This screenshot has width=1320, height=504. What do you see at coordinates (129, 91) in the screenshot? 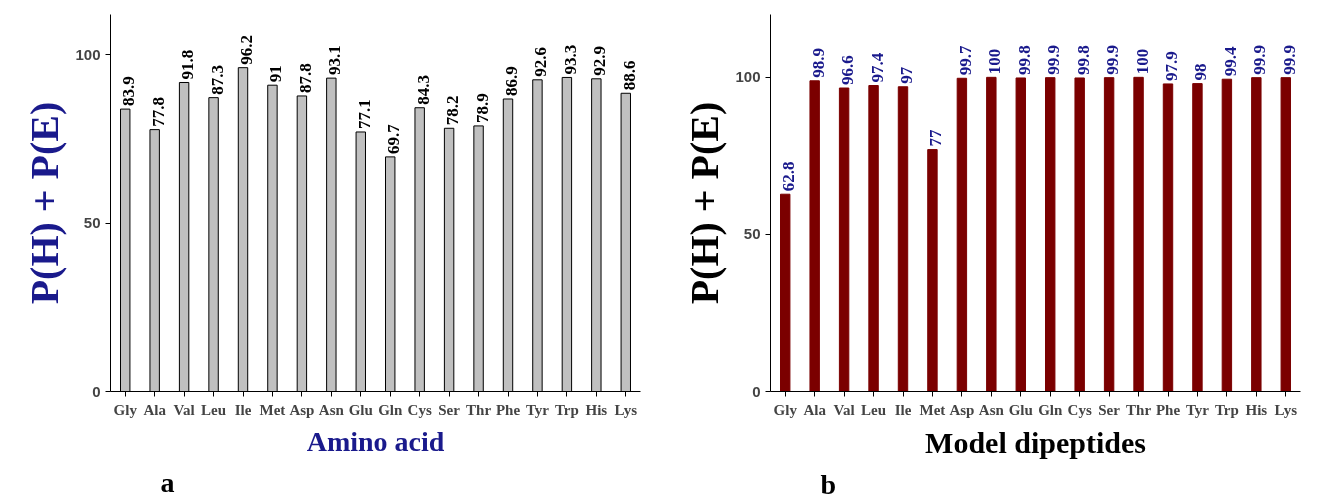
I see `data-label: 83.9` at bounding box center [129, 91].